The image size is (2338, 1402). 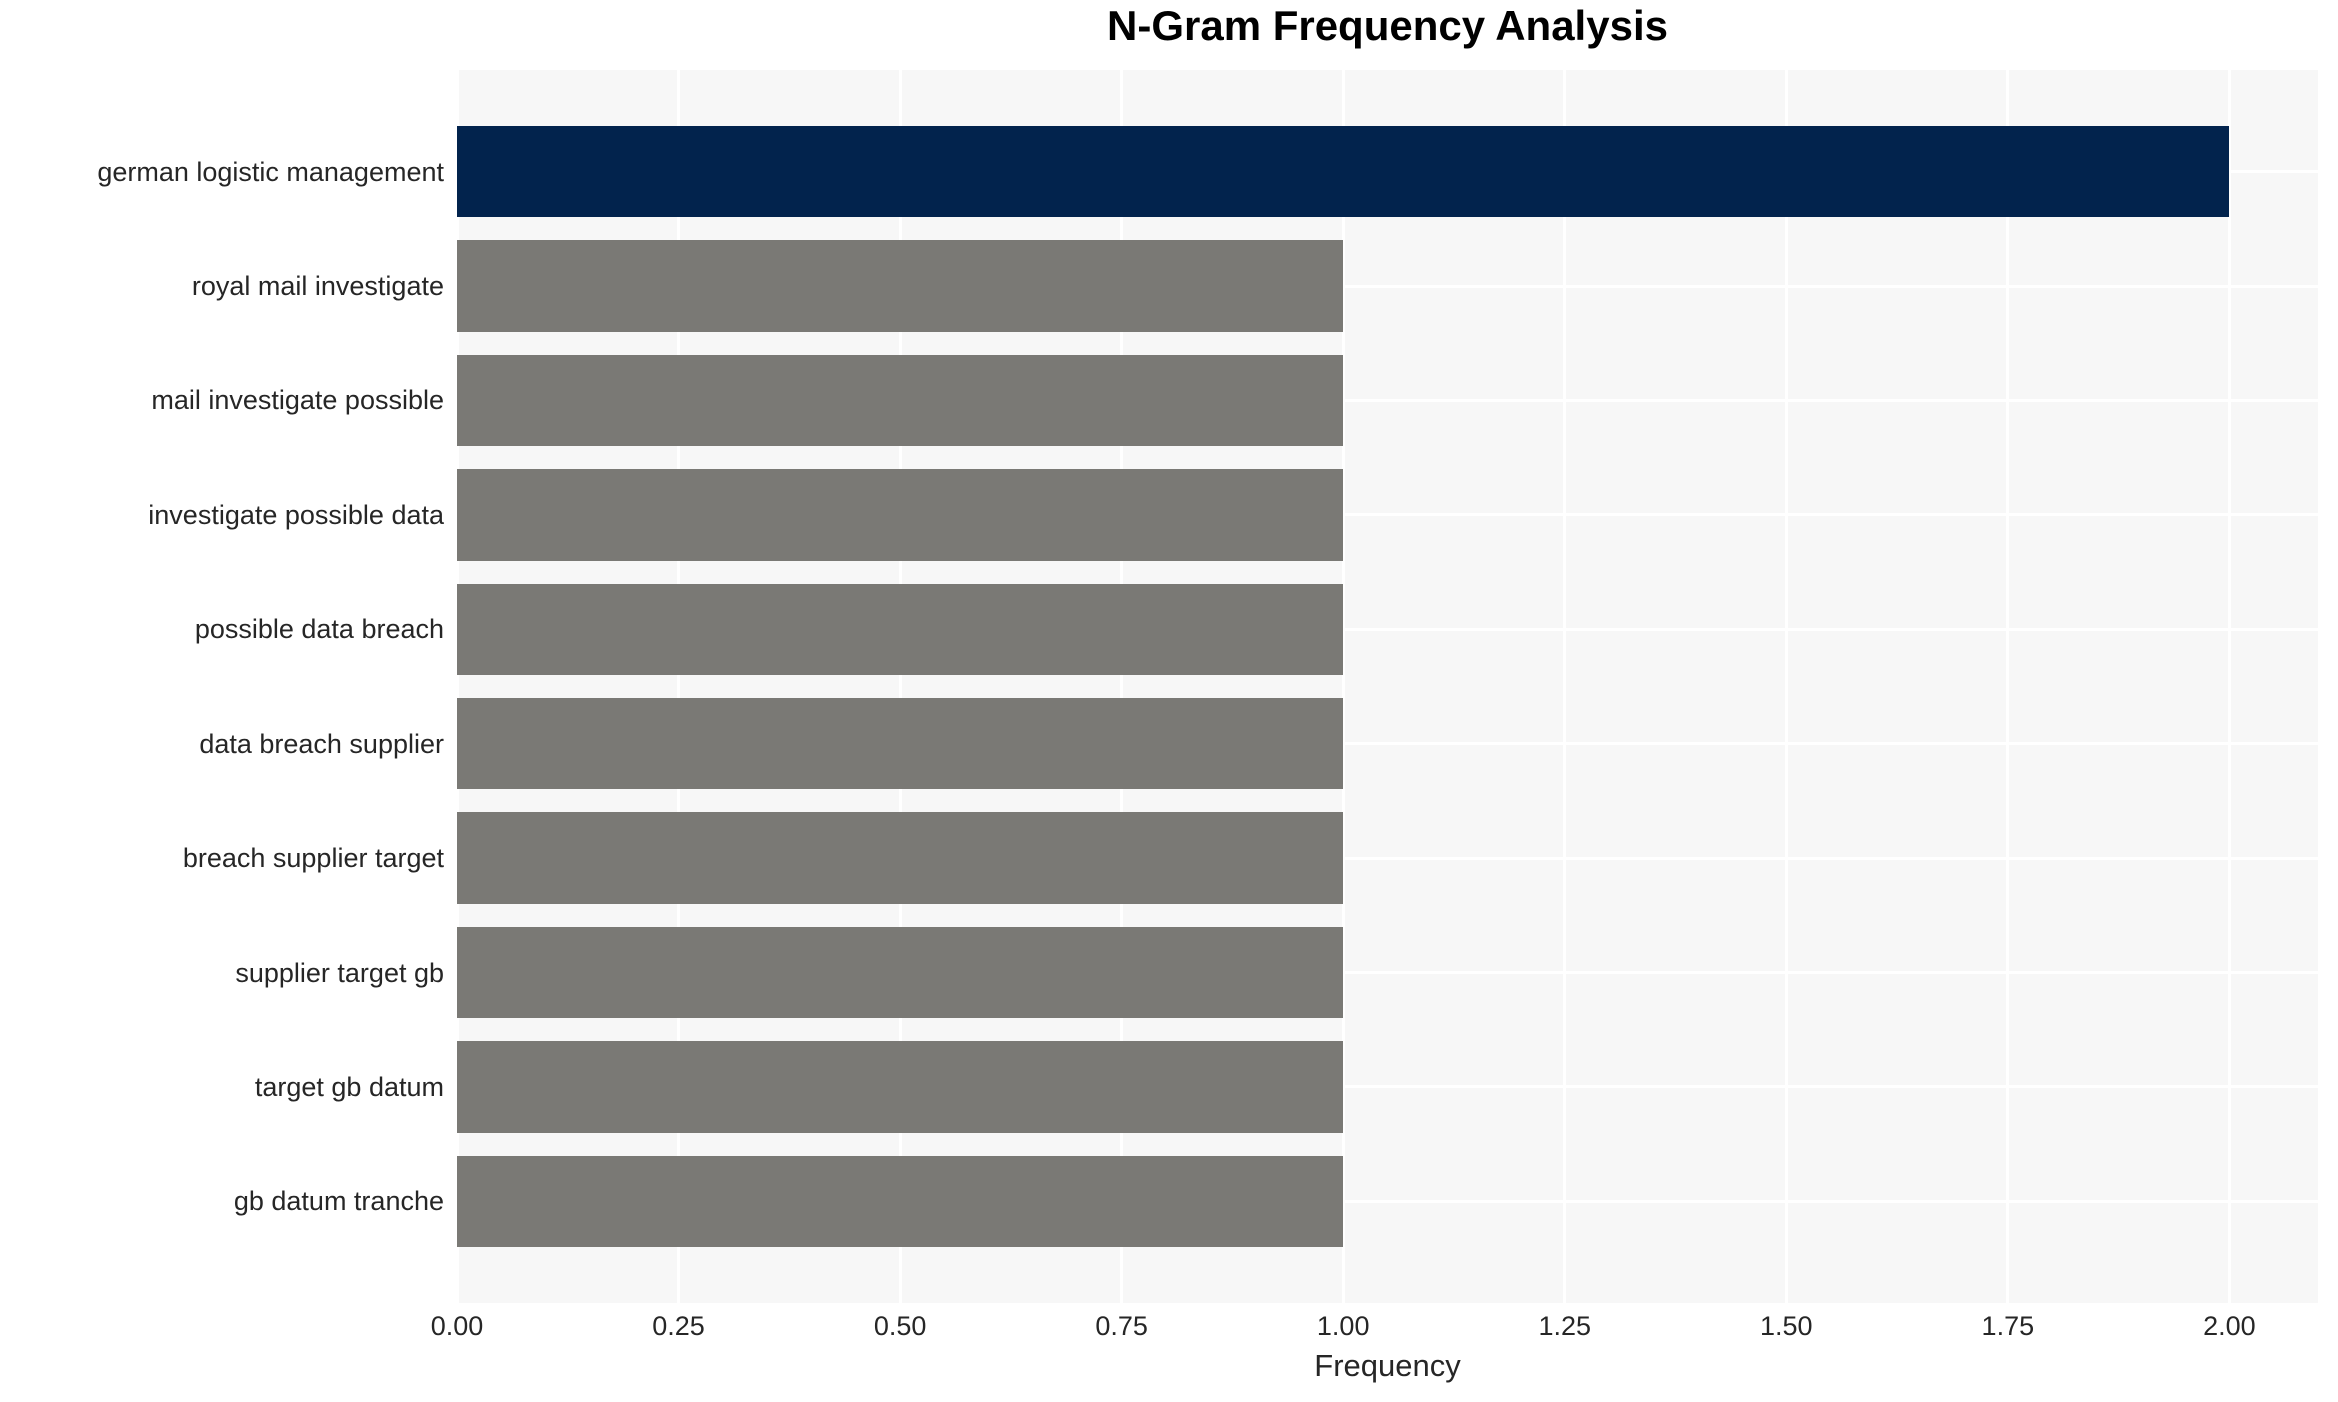 I want to click on y-axis-label: german logistic management, so click(x=270, y=171).